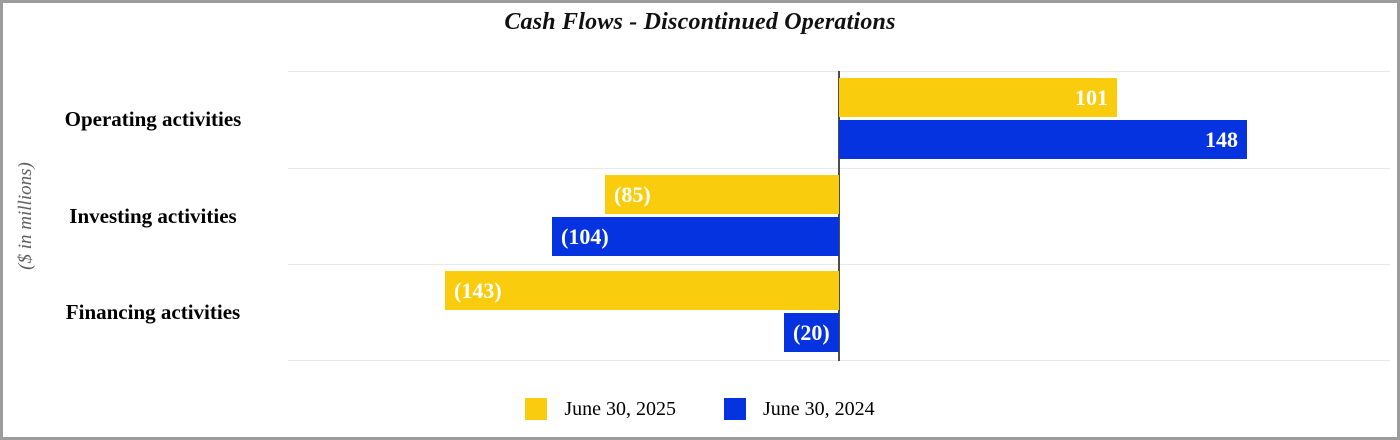  Describe the element at coordinates (978, 97) in the screenshot. I see `bar: 101` at that location.